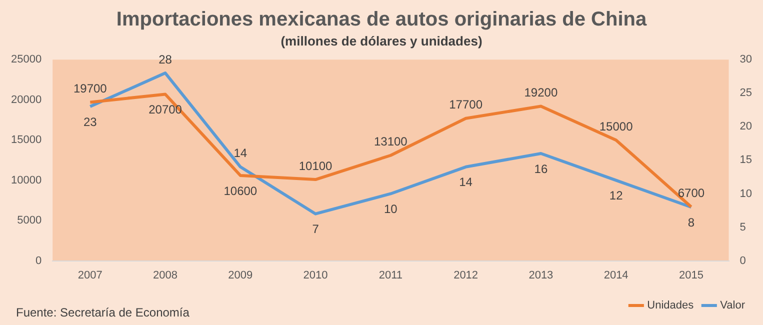  What do you see at coordinates (90, 121) in the screenshot?
I see `data-label: 23` at bounding box center [90, 121].